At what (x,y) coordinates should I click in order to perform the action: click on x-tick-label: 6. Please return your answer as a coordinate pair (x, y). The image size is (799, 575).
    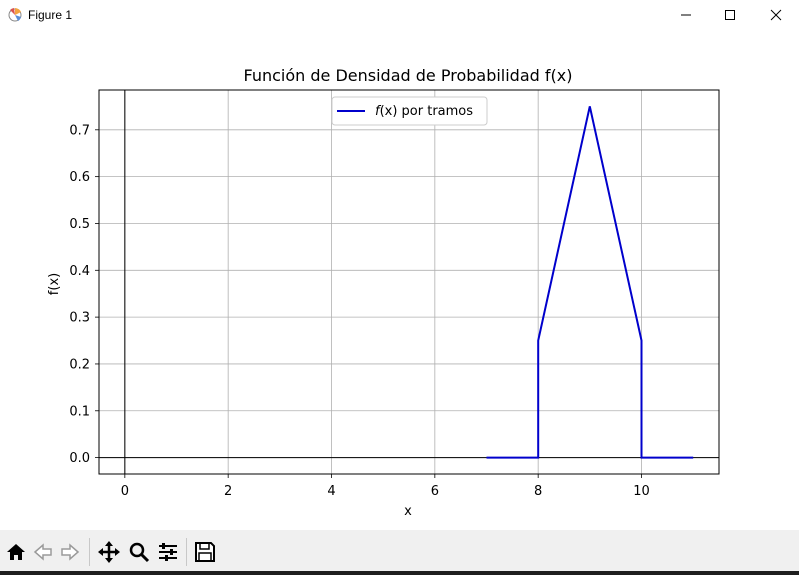
    Looking at the image, I should click on (435, 491).